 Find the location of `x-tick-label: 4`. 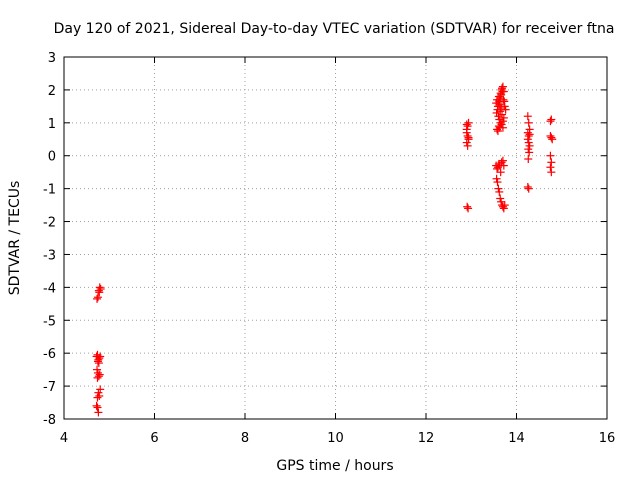

x-tick-label: 4 is located at coordinates (64, 438).